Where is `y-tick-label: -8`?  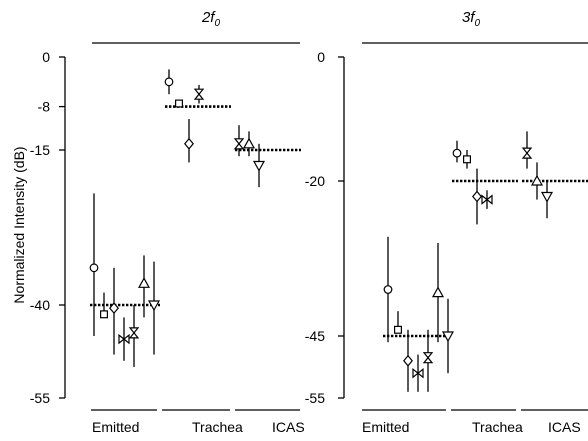 y-tick-label: -8 is located at coordinates (44, 107).